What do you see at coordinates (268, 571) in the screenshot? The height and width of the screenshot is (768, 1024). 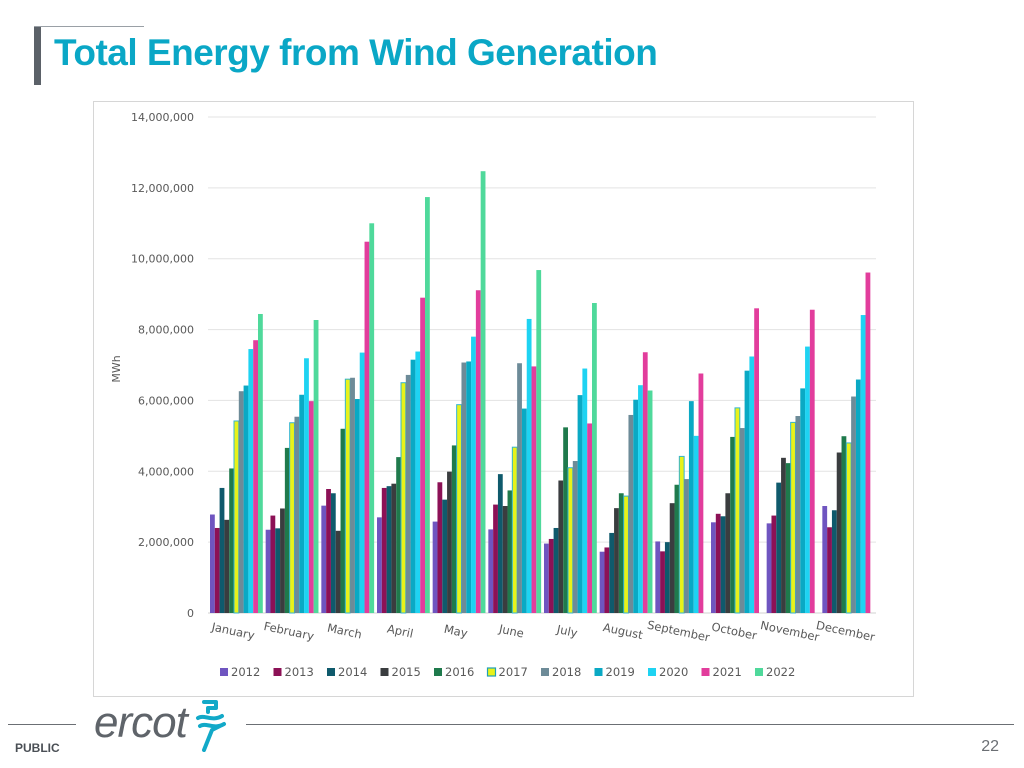 I see `bar-2012-february` at bounding box center [268, 571].